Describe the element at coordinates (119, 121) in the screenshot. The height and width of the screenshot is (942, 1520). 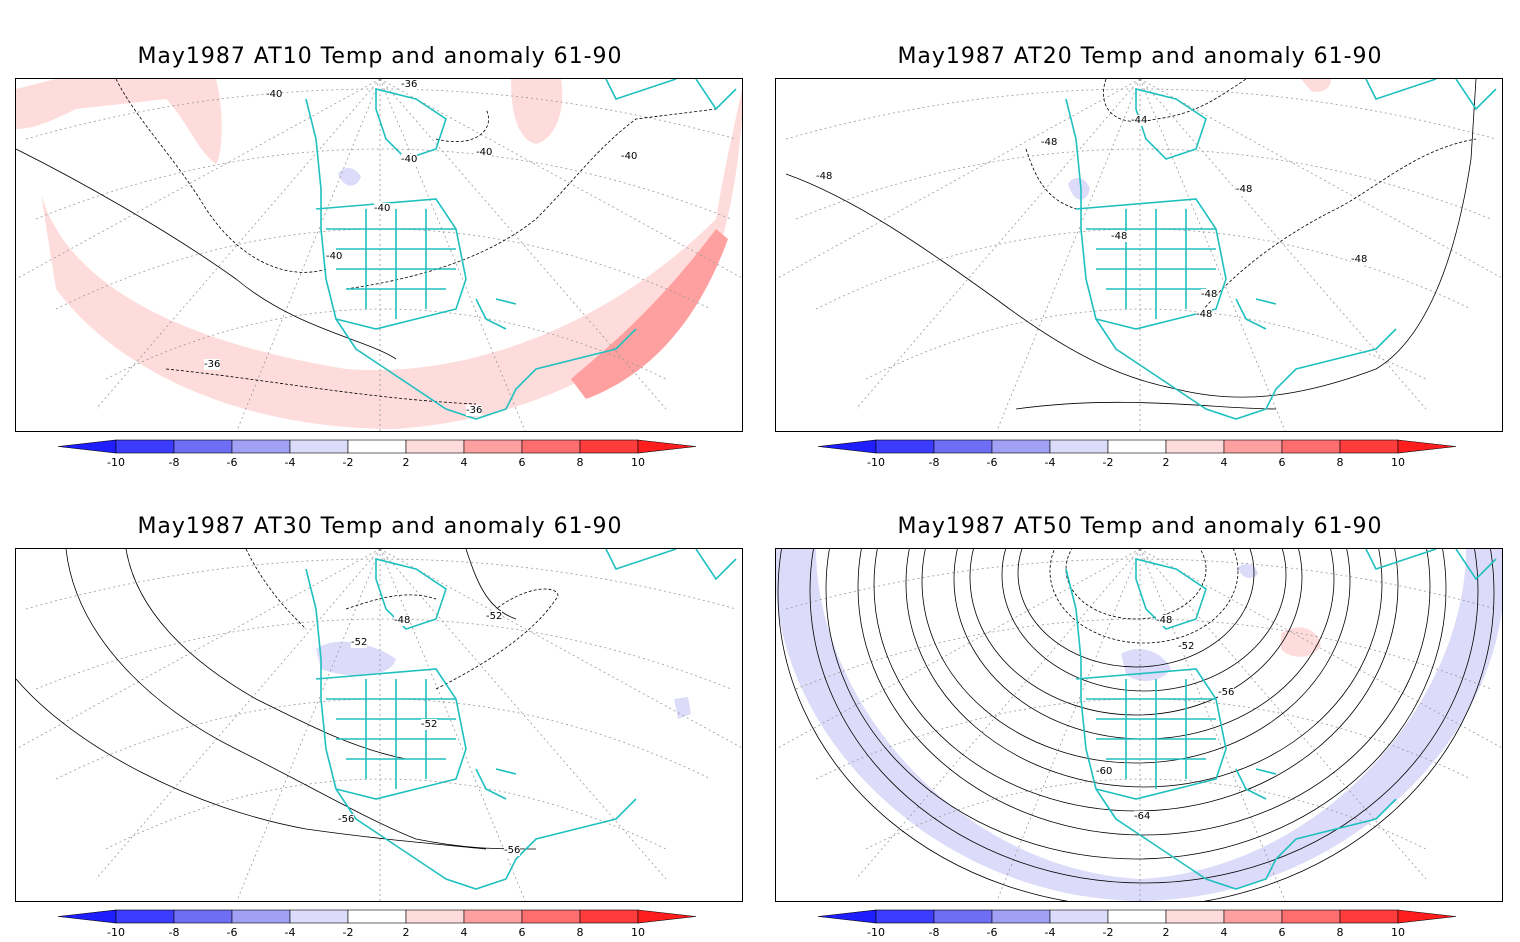
I see `anomaly-positive-band` at that location.